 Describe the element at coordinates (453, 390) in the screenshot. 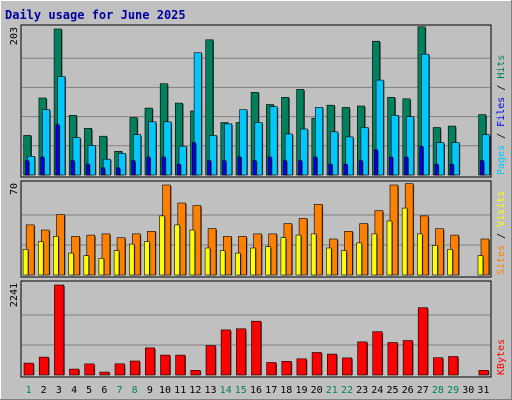

I see `x-tick-label-day-29: 29` at that location.